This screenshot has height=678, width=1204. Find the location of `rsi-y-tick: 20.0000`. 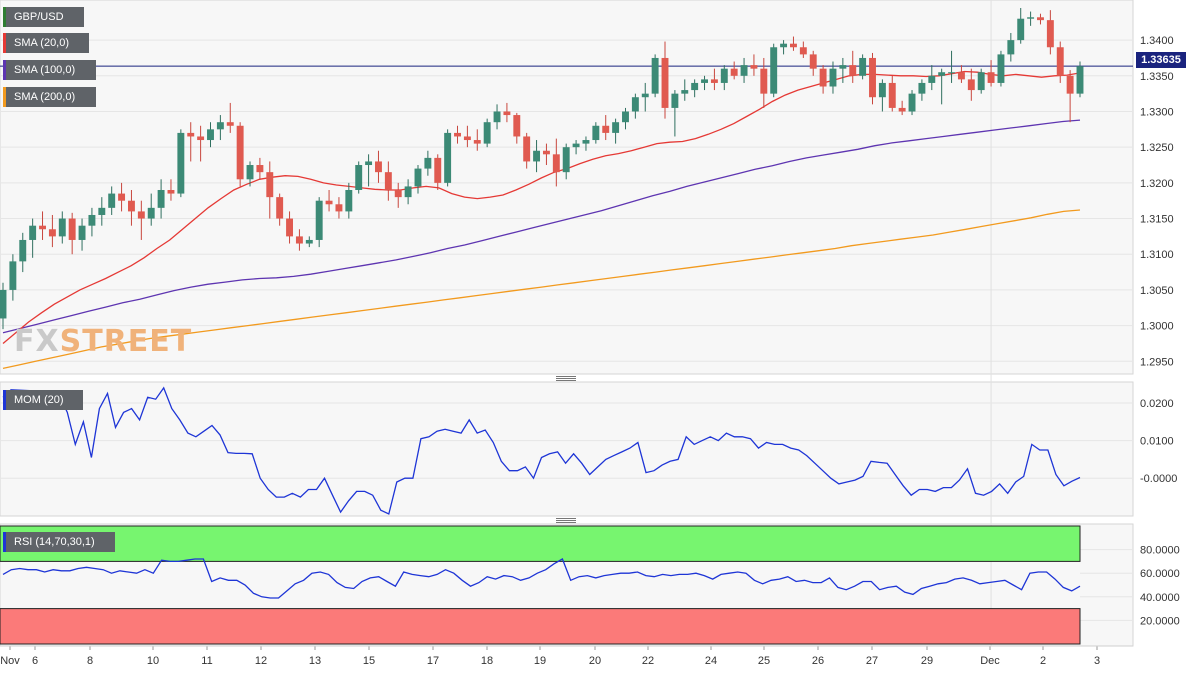

rsi-y-tick: 20.0000 is located at coordinates (1160, 621).